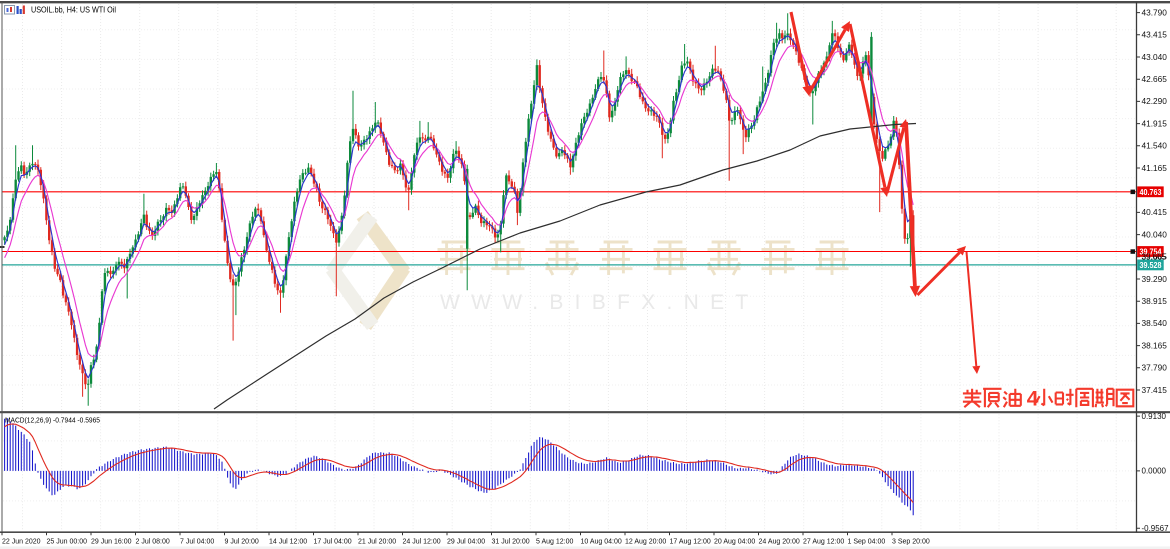  I want to click on svg-text: 41.165, so click(1155, 168).